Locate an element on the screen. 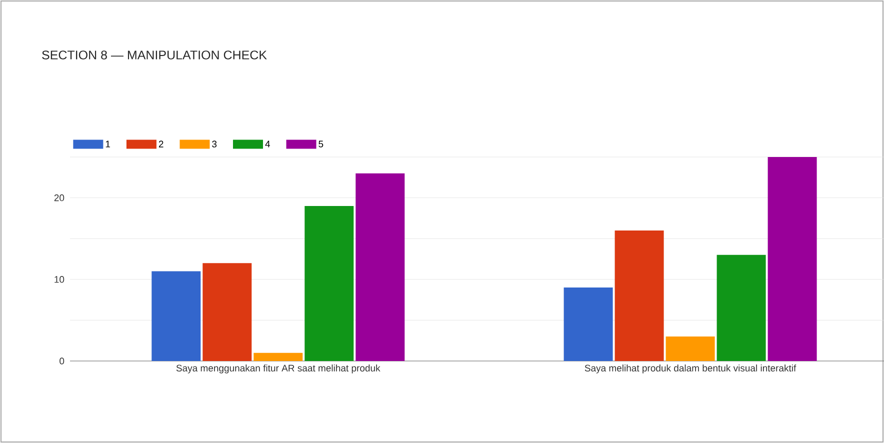 The width and height of the screenshot is (884, 443). legend-label: 1 is located at coordinates (108, 144).